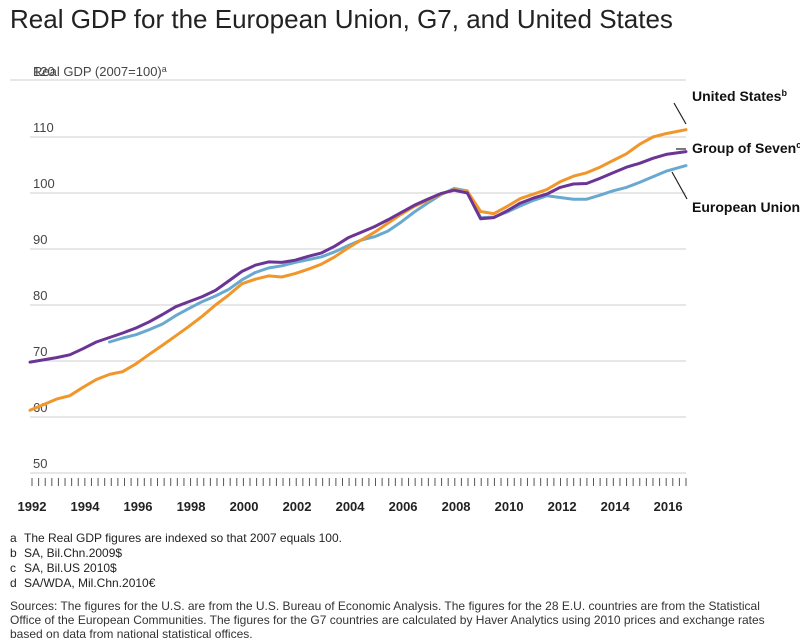 This screenshot has height=643, width=800. I want to click on leader-line-european-union, so click(679, 185).